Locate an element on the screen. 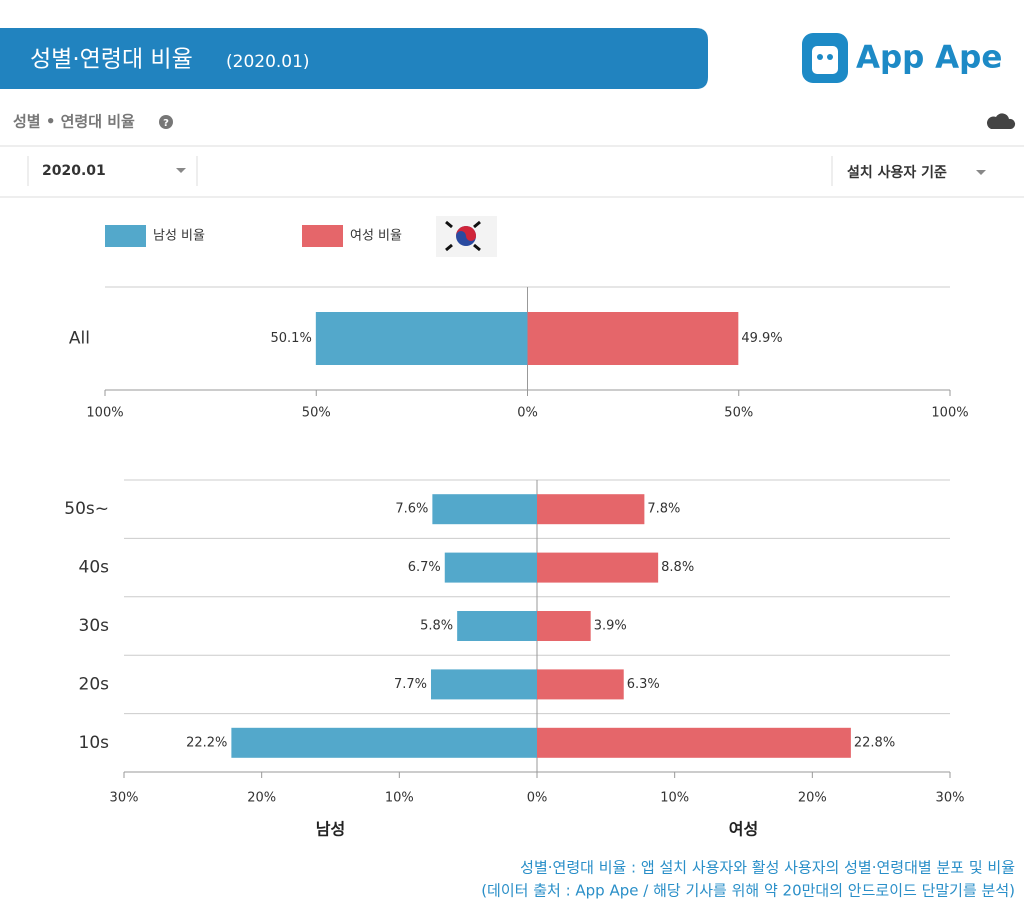 The height and width of the screenshot is (919, 1024). basis-dropdown: 설치 사용자 기준 is located at coordinates (916, 173).